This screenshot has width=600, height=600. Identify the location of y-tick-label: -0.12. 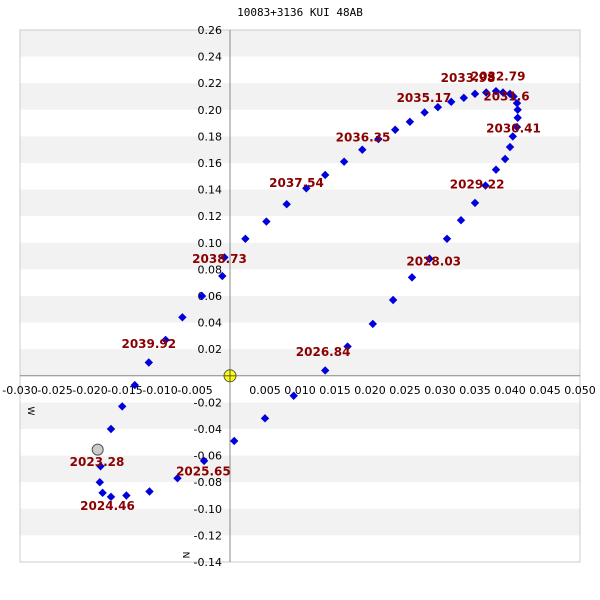
(208, 535).